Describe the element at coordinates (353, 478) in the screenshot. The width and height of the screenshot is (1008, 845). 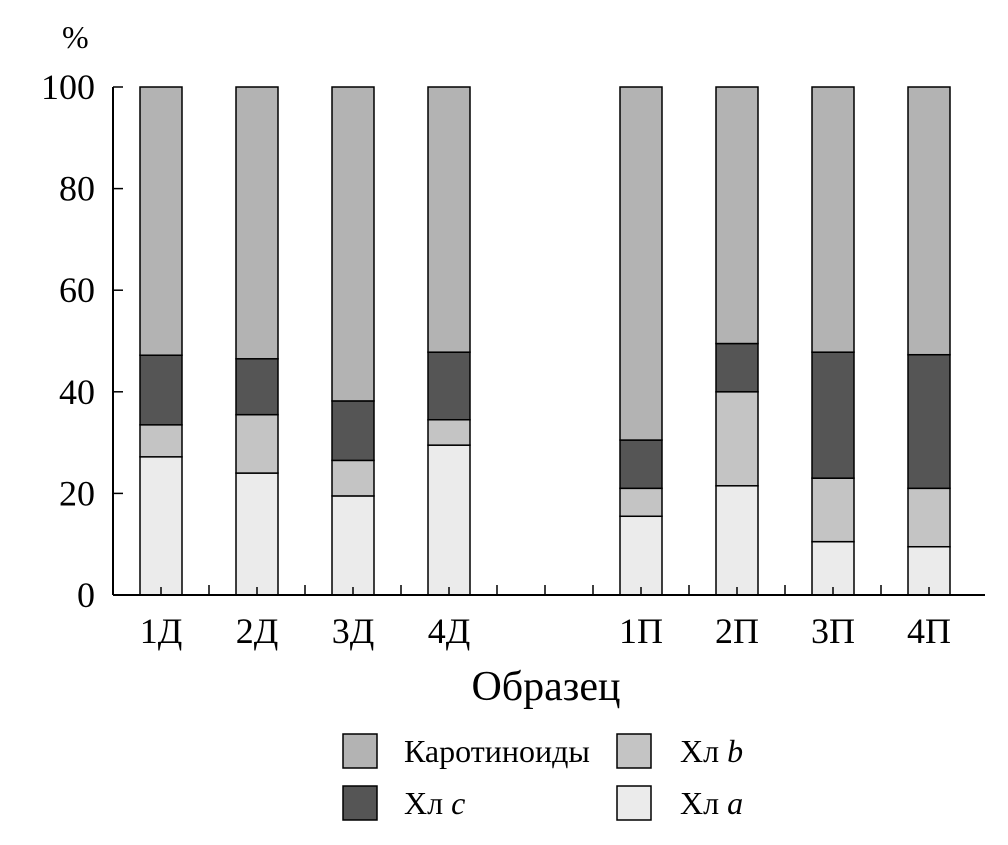
I see `bar-segment-3Д-s1` at that location.